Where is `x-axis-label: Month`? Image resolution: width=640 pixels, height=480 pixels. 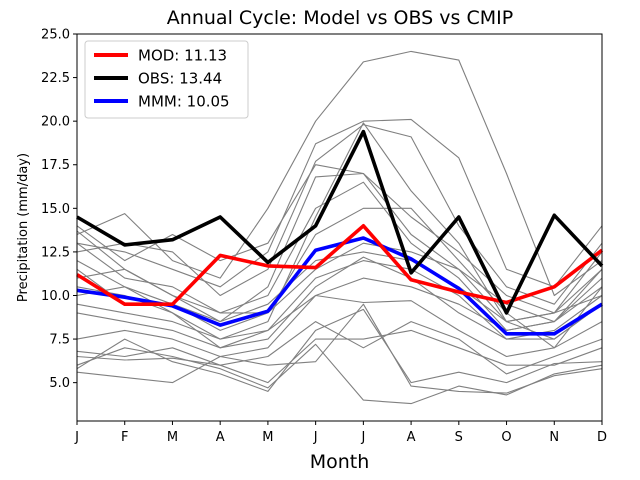
x-axis-label: Month is located at coordinates (340, 462).